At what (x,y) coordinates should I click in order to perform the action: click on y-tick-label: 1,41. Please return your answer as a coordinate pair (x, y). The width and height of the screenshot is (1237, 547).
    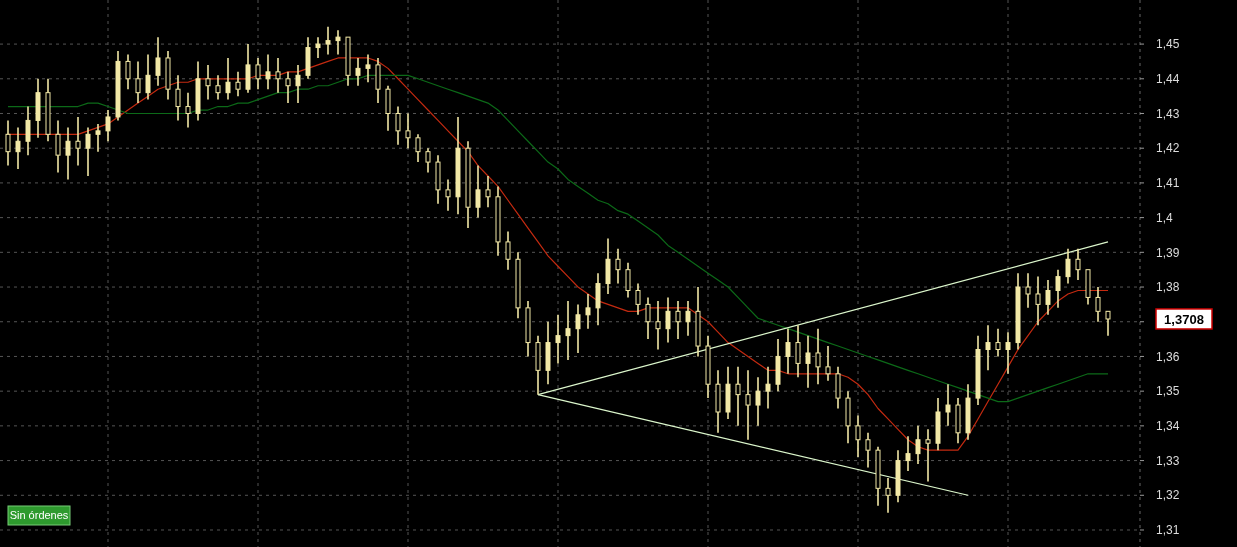
    Looking at the image, I should click on (1168, 183).